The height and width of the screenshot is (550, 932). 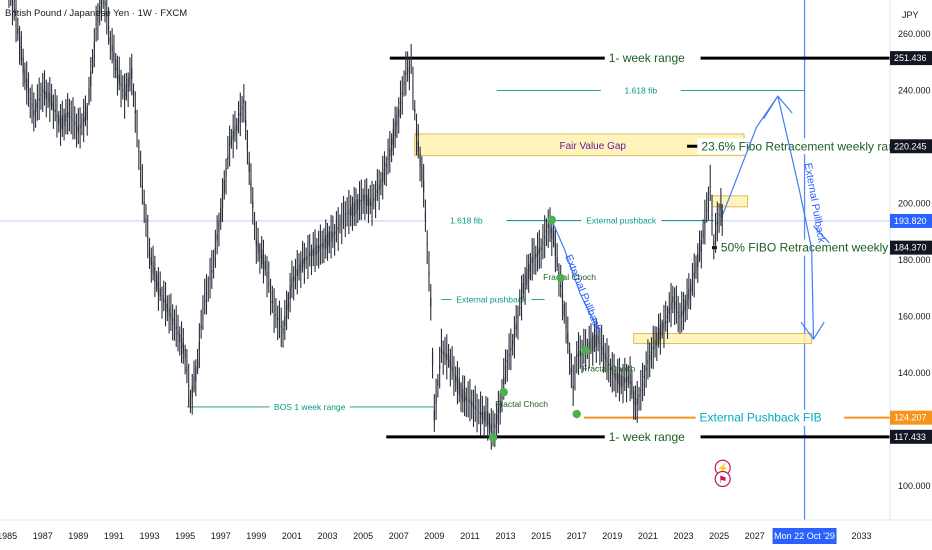 What do you see at coordinates (719, 536) in the screenshot?
I see `x-tick-label: 2025` at bounding box center [719, 536].